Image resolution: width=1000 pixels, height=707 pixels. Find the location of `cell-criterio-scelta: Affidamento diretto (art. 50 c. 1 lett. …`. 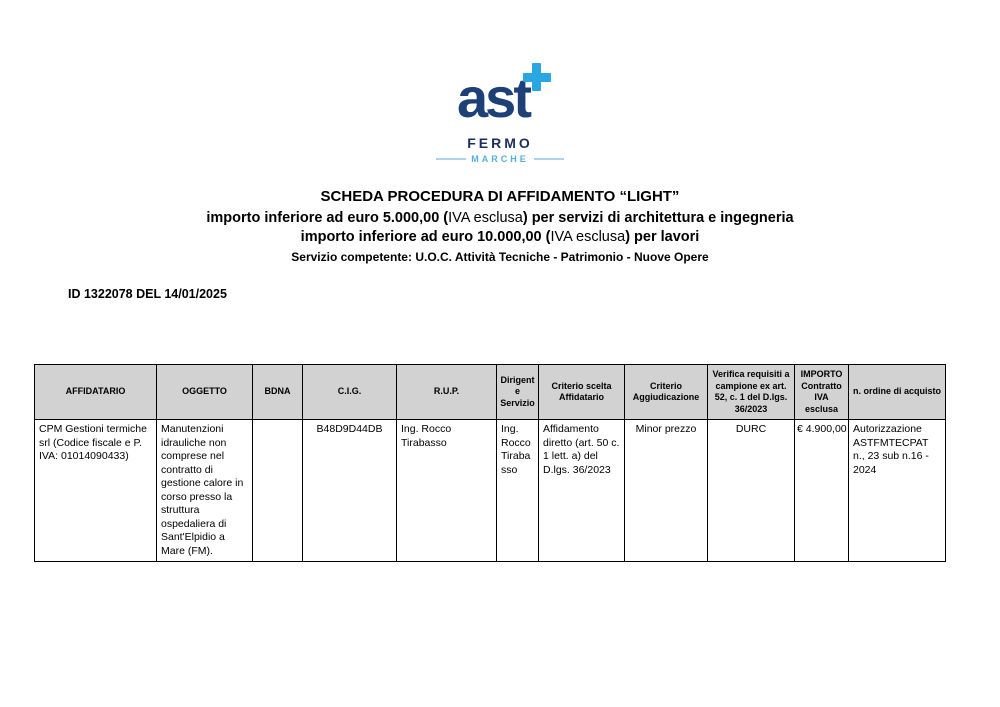

cell-criterio-scelta: Affidamento diretto (art. 50 c. 1 lett. … is located at coordinates (581, 490).